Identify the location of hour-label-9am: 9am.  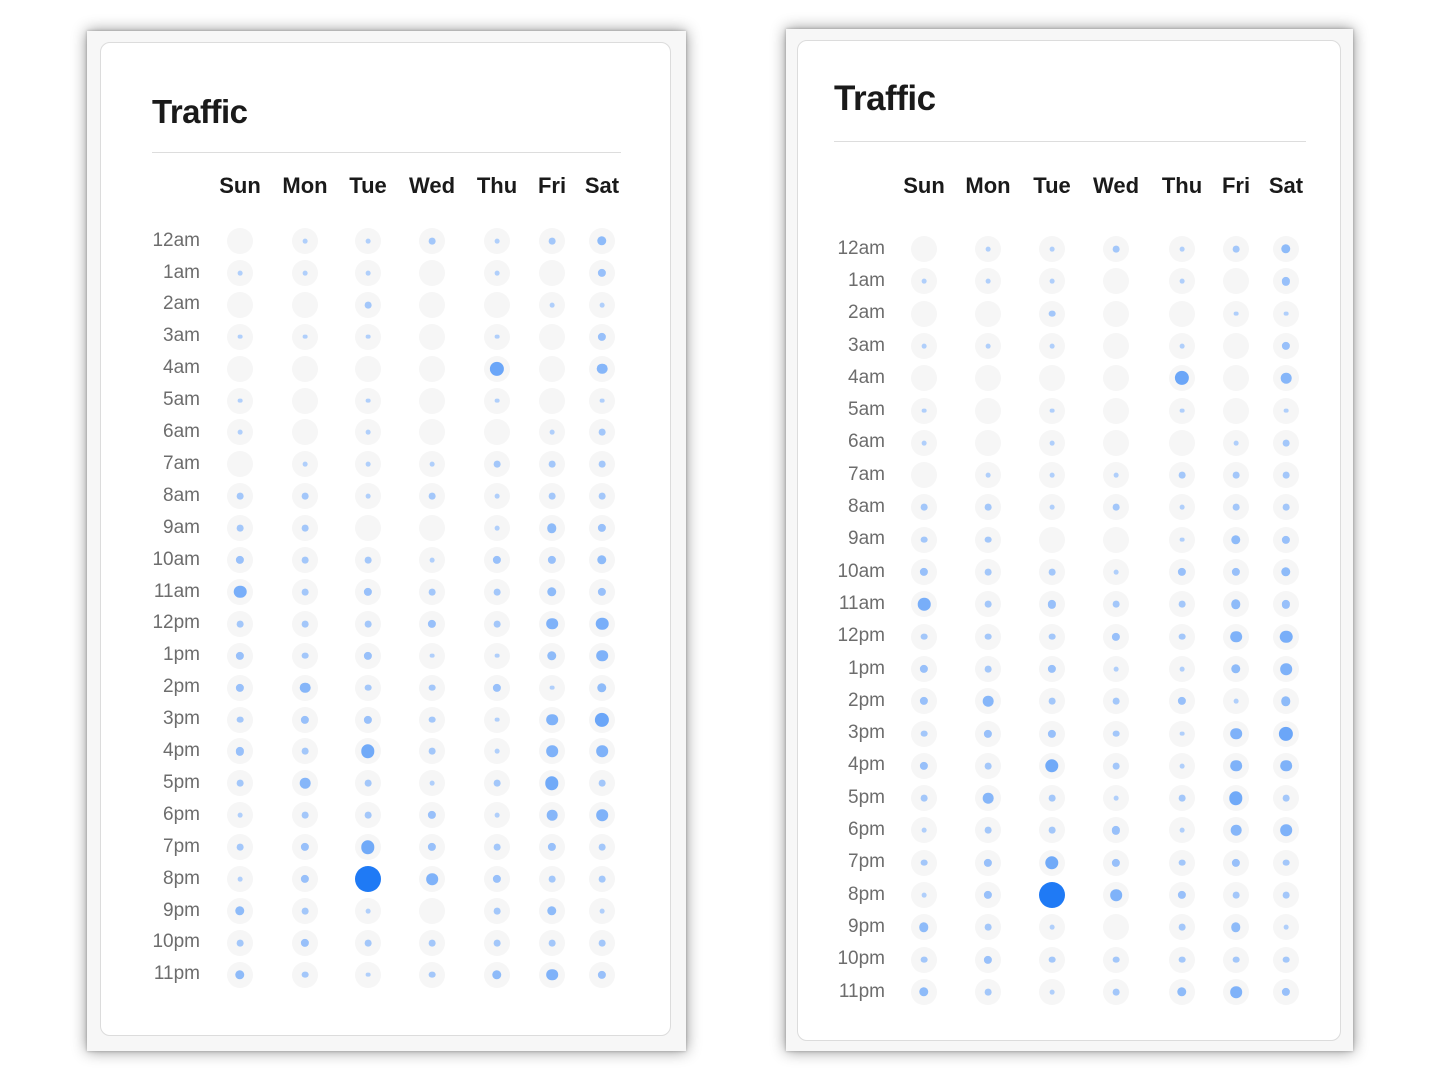
(181, 527).